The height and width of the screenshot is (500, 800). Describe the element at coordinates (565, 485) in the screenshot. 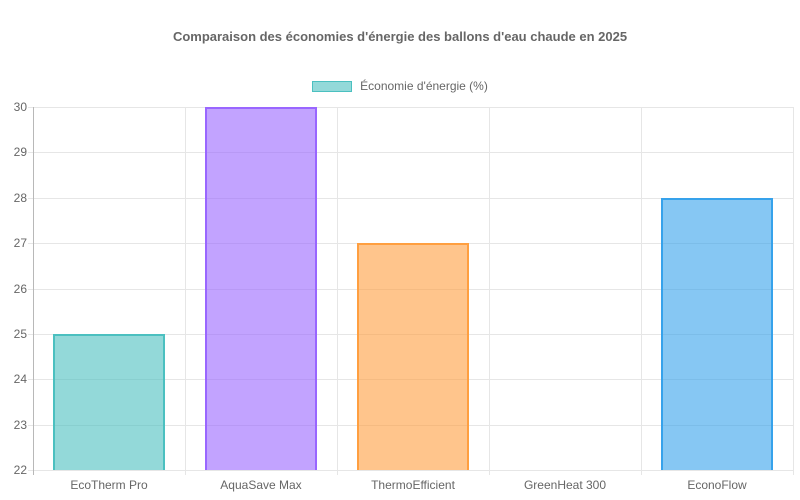

I see `x-tick-label: GreenHeat 300` at that location.